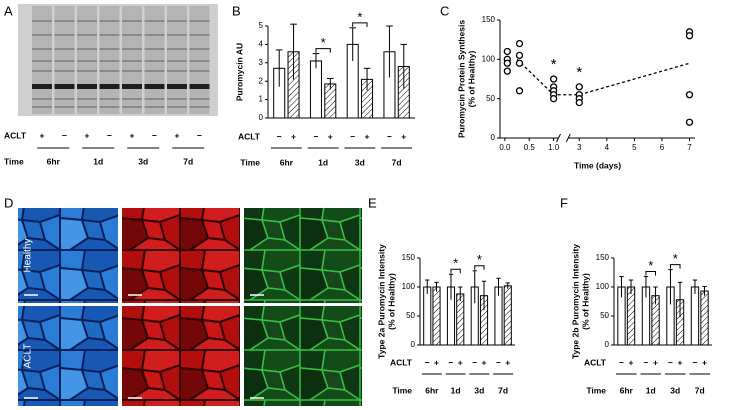 The image size is (750, 410). What do you see at coordinates (381, 301) in the screenshot?
I see `y-axis-label: Type 2a Puromycin Intensity` at bounding box center [381, 301].